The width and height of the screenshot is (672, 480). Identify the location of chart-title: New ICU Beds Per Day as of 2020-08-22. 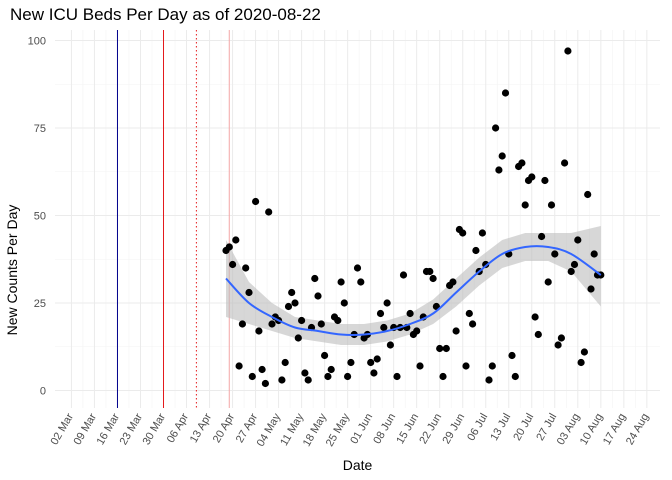
(165, 14).